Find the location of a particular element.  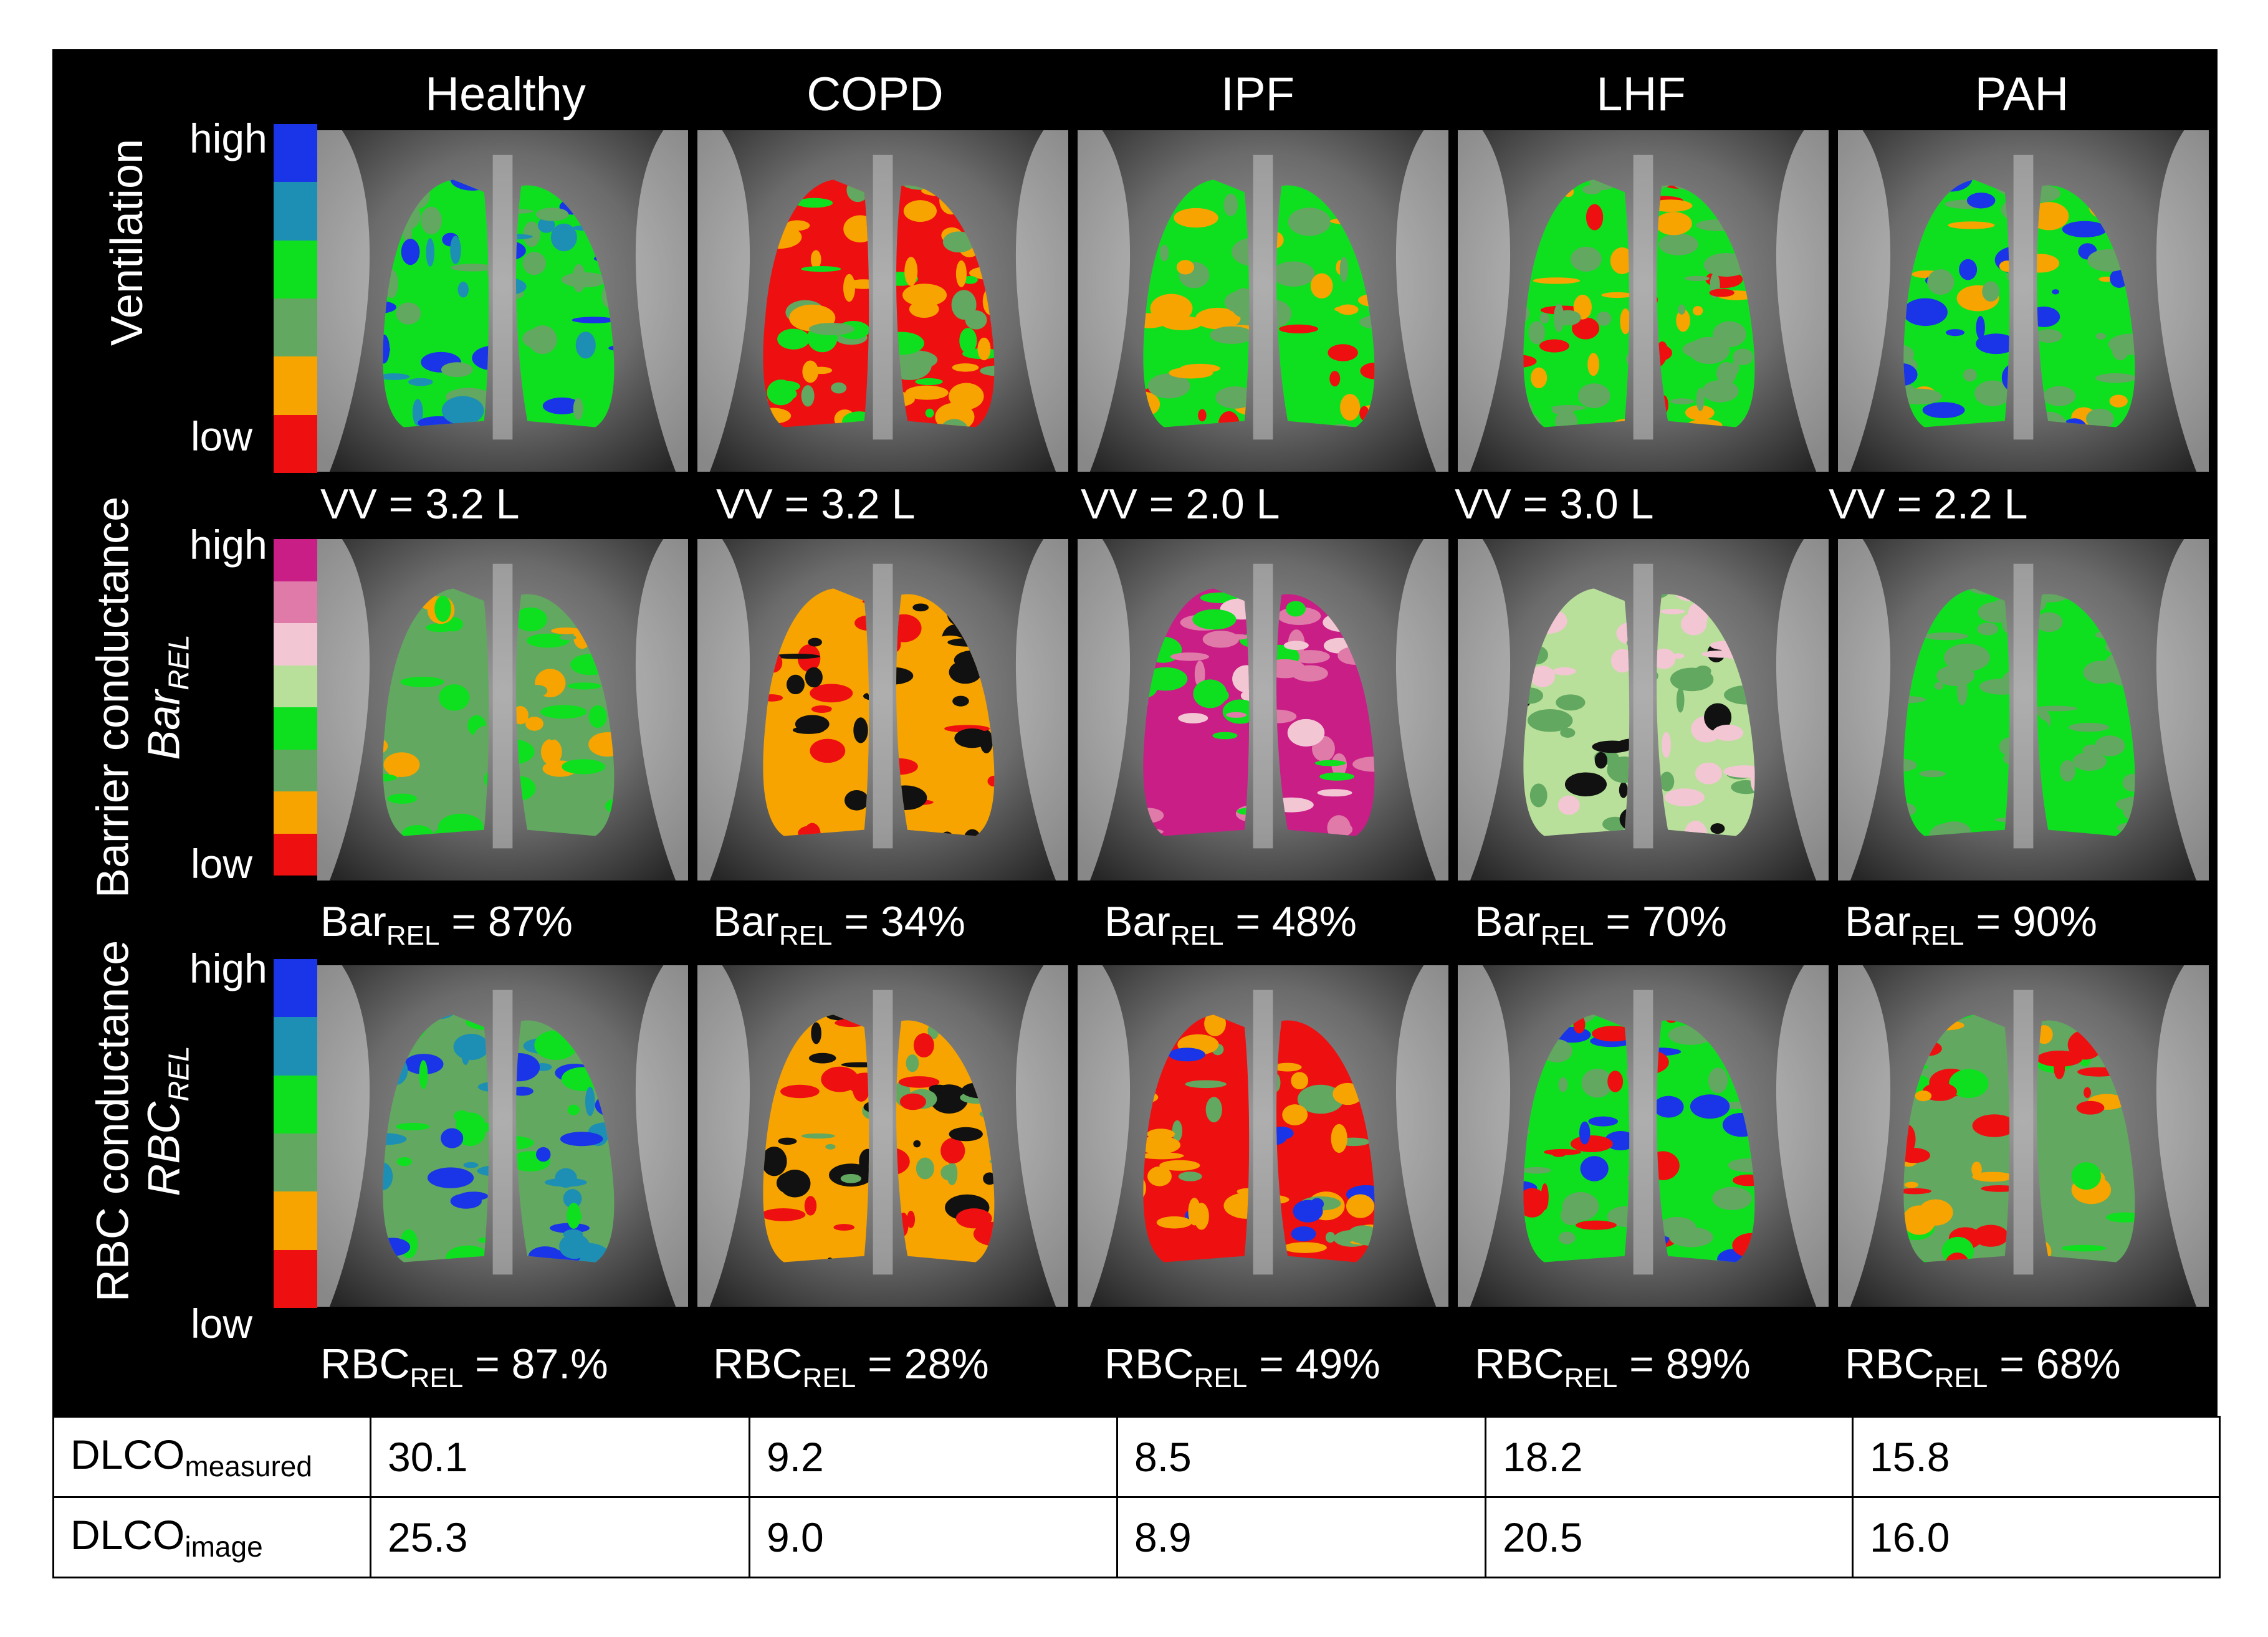

table-cell: 25.3 is located at coordinates (560, 1537).